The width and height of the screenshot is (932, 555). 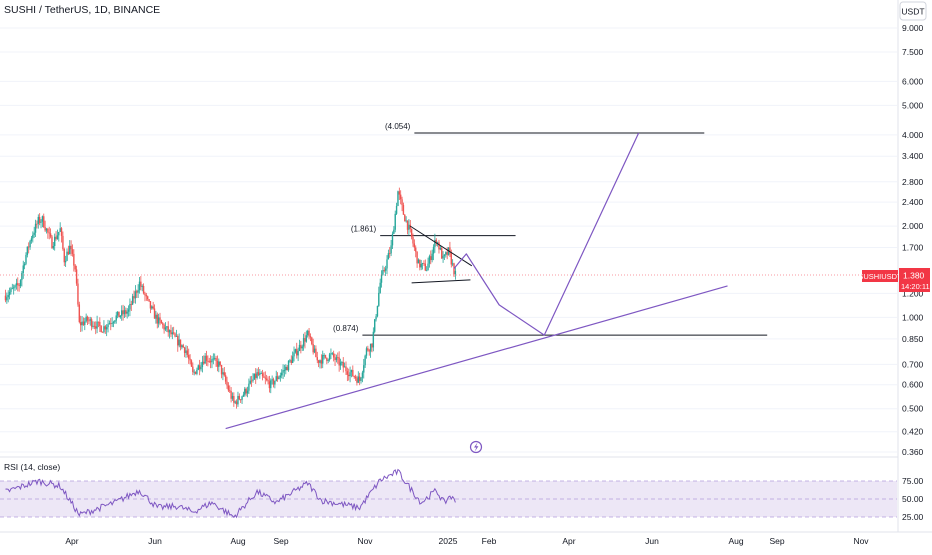 What do you see at coordinates (71, 541) in the screenshot?
I see `time-axis-label: Apr` at bounding box center [71, 541].